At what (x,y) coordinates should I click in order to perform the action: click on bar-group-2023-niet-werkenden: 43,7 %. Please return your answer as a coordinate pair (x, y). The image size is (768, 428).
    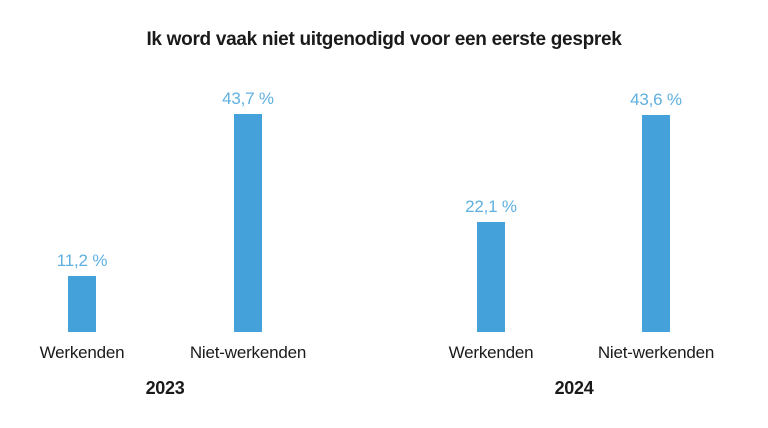
    Looking at the image, I should click on (248, 210).